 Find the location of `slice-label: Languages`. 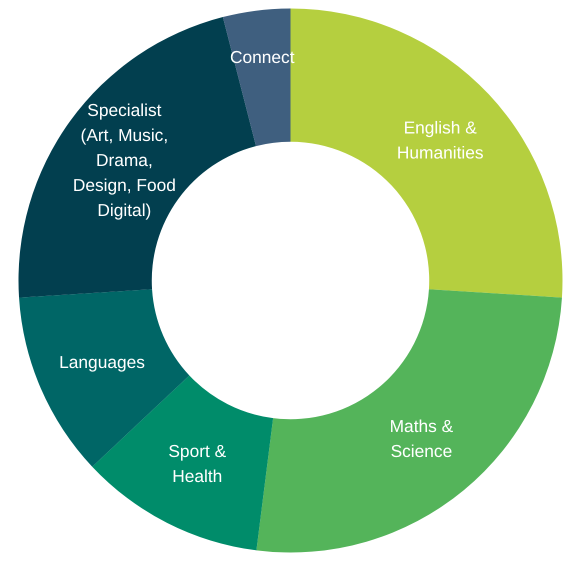

slice-label: Languages is located at coordinates (102, 362).